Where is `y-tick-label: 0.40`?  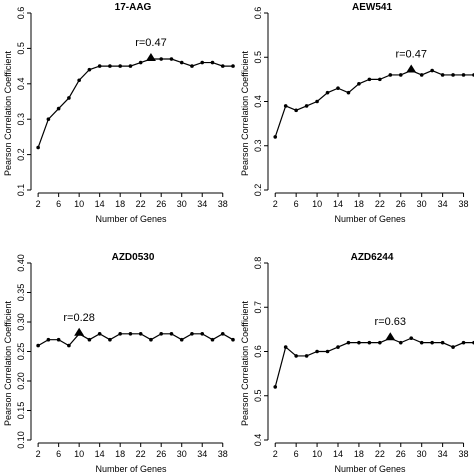
y-tick-label: 0.40 is located at coordinates (21, 263).